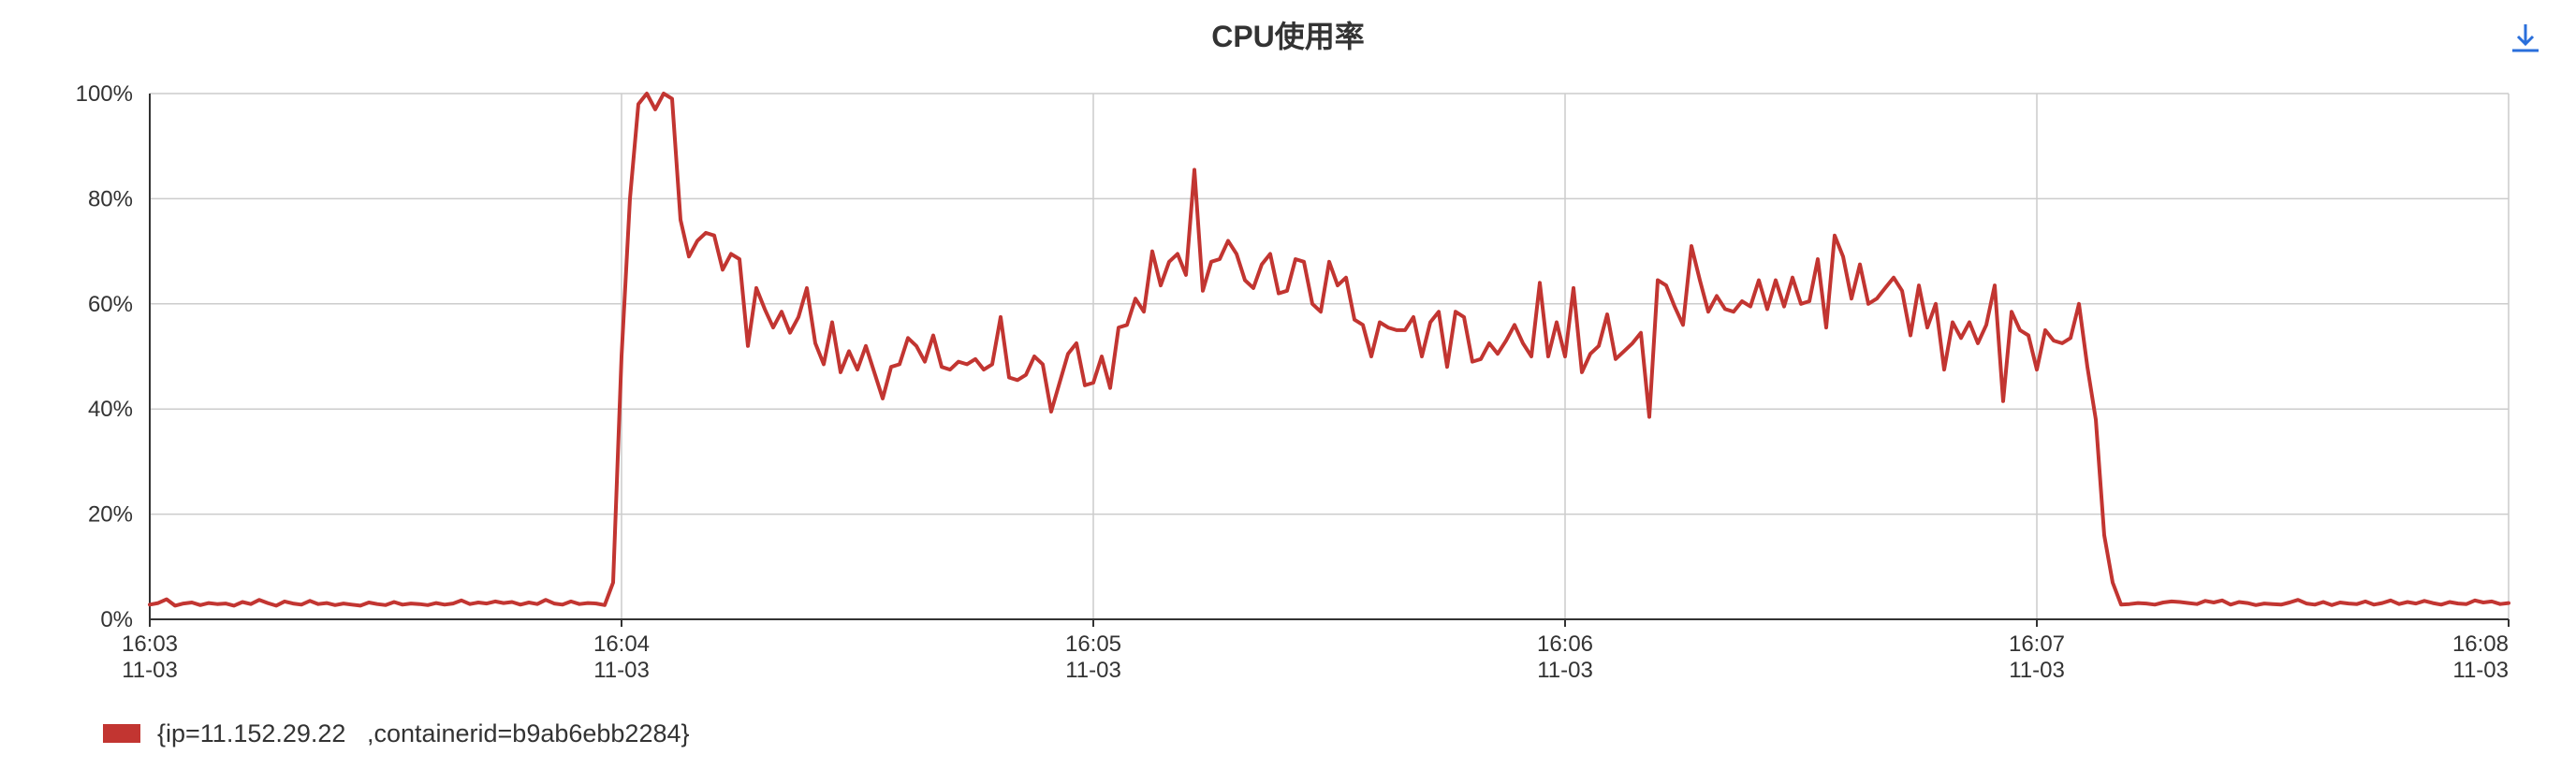  Describe the element at coordinates (1093, 644) in the screenshot. I see `x-tick-label-time: 16:05` at that location.